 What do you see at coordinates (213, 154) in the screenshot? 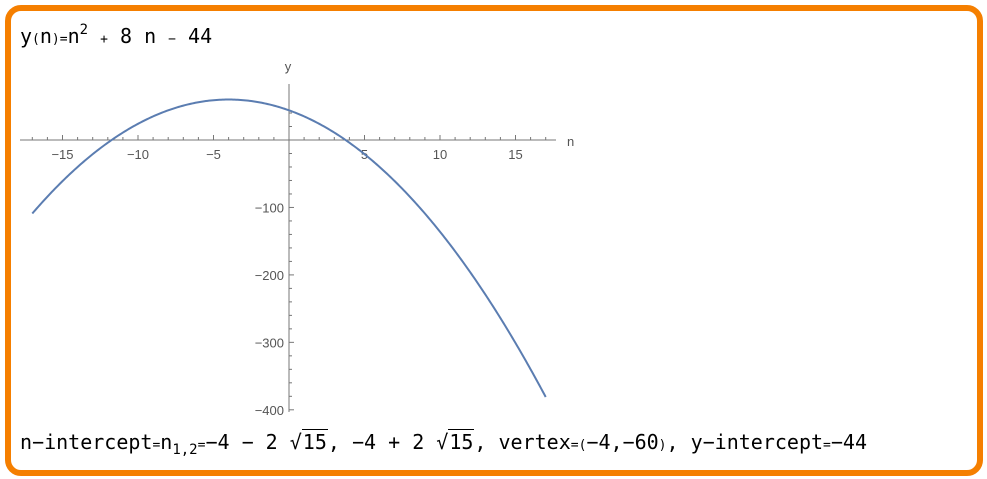
I see `x-tick-label: −5` at bounding box center [213, 154].